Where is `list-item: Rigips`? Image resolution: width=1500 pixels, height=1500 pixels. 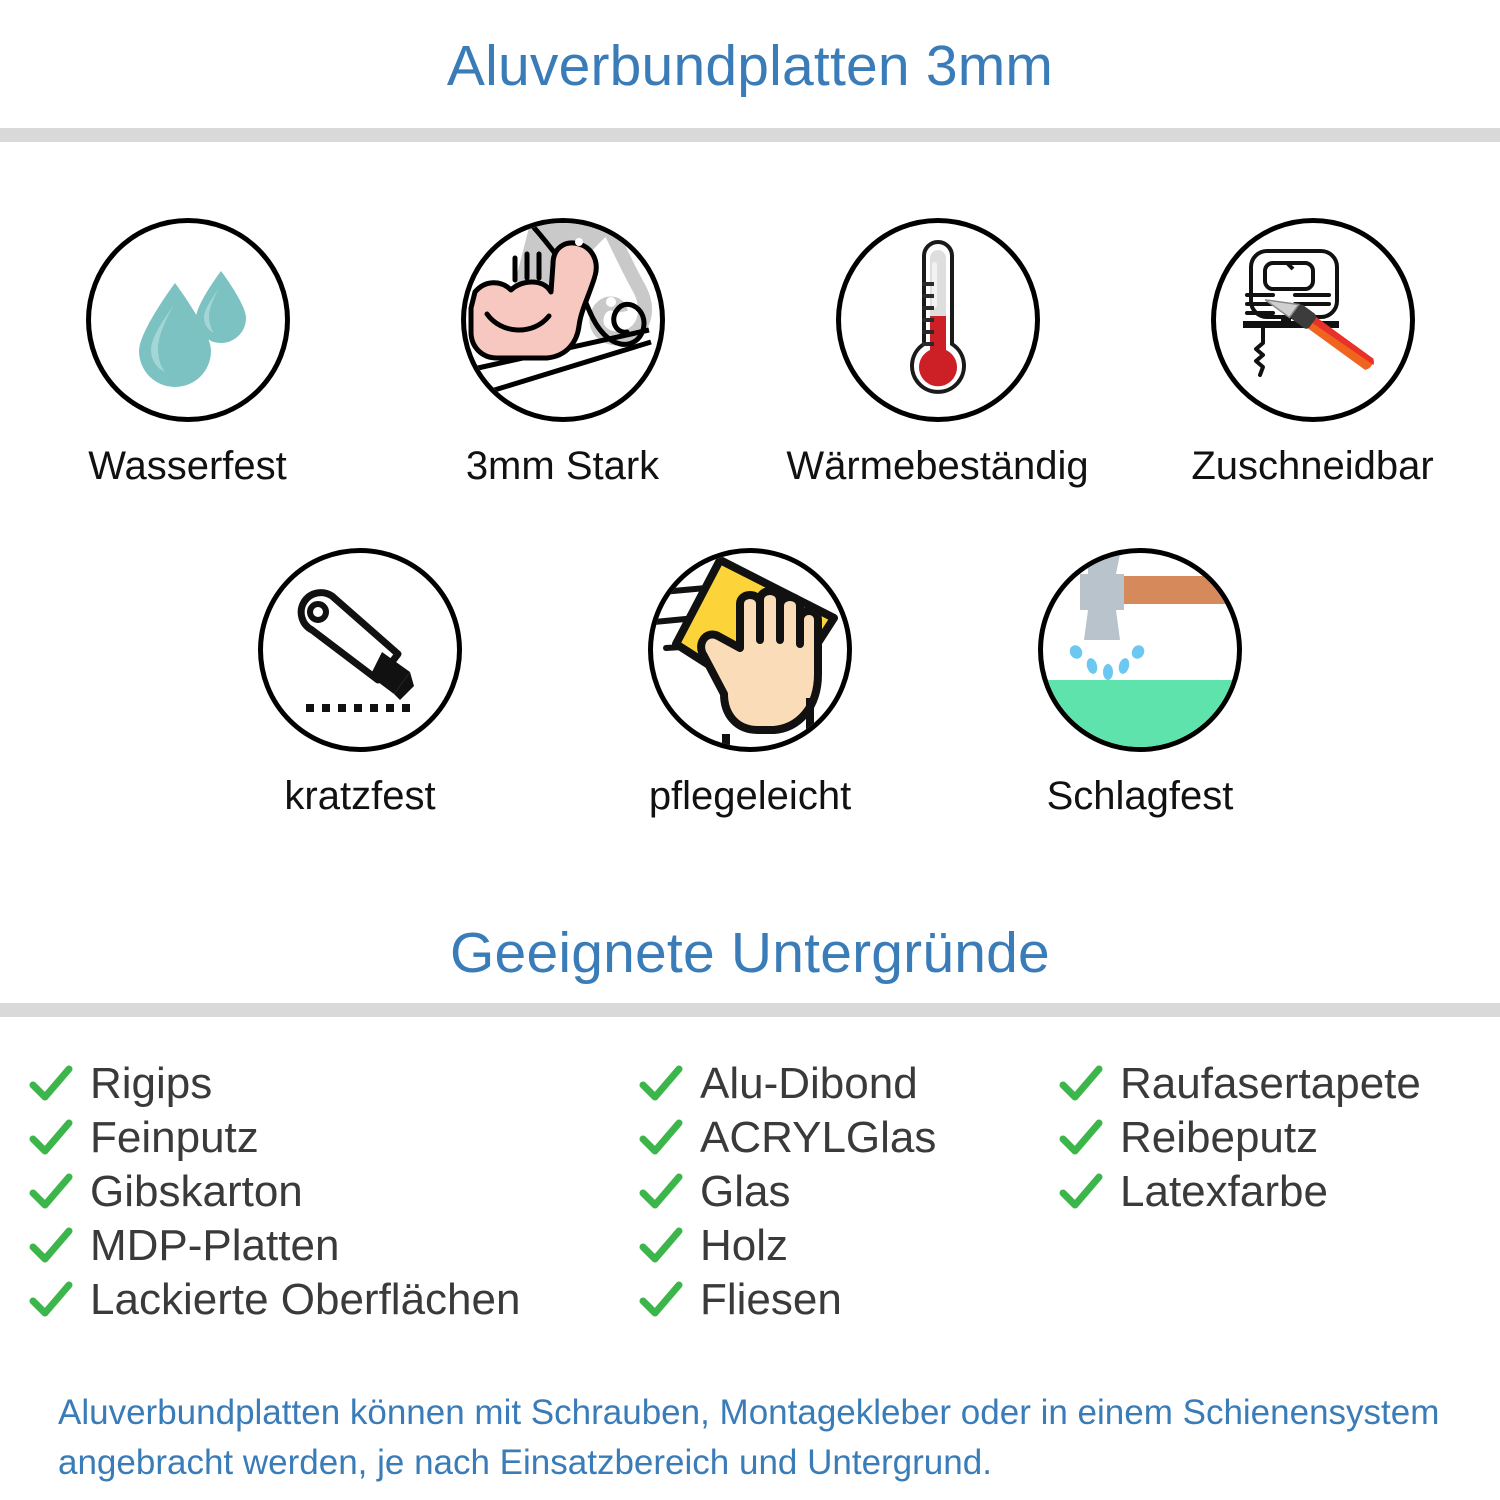
list-item: Rigips is located at coordinates (333, 1084).